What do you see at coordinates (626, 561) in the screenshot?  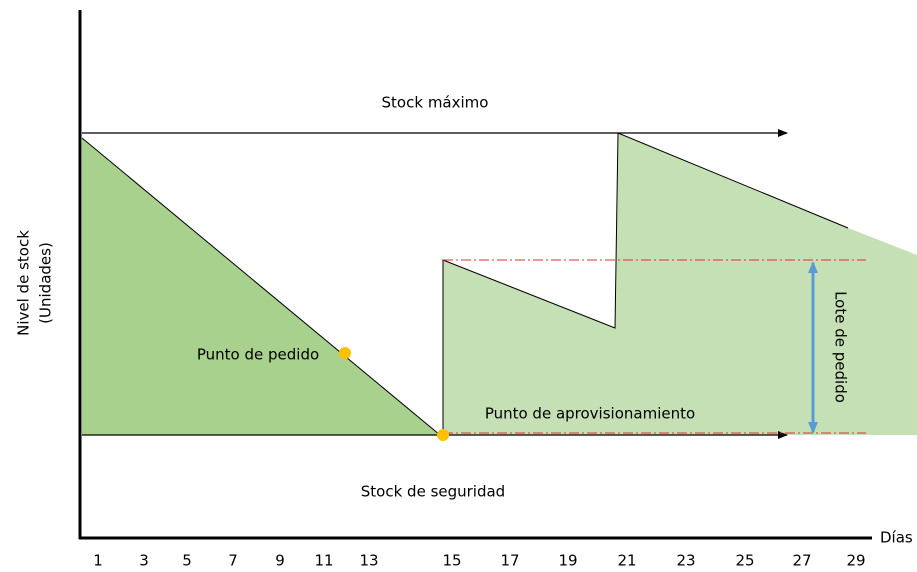 I see `x-tick-label: 21` at bounding box center [626, 561].